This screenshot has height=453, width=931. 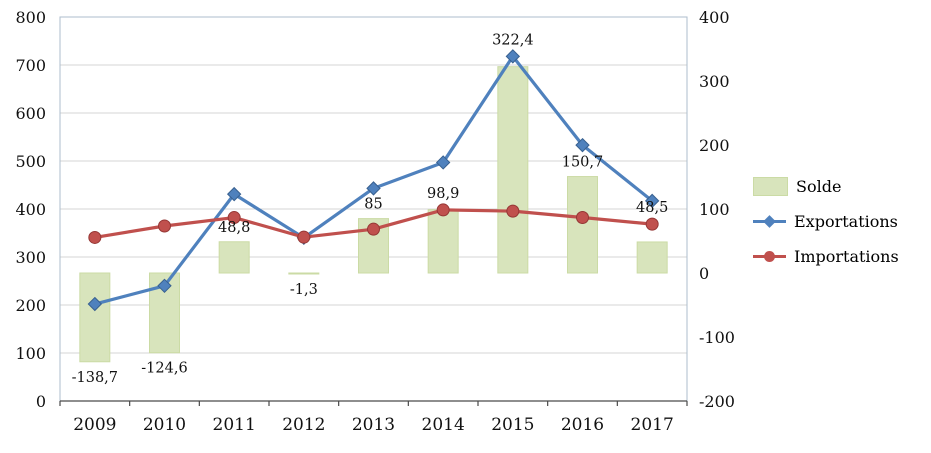 What do you see at coordinates (714, 17) in the screenshot?
I see `right-axis-tick-label: 400` at bounding box center [714, 17].